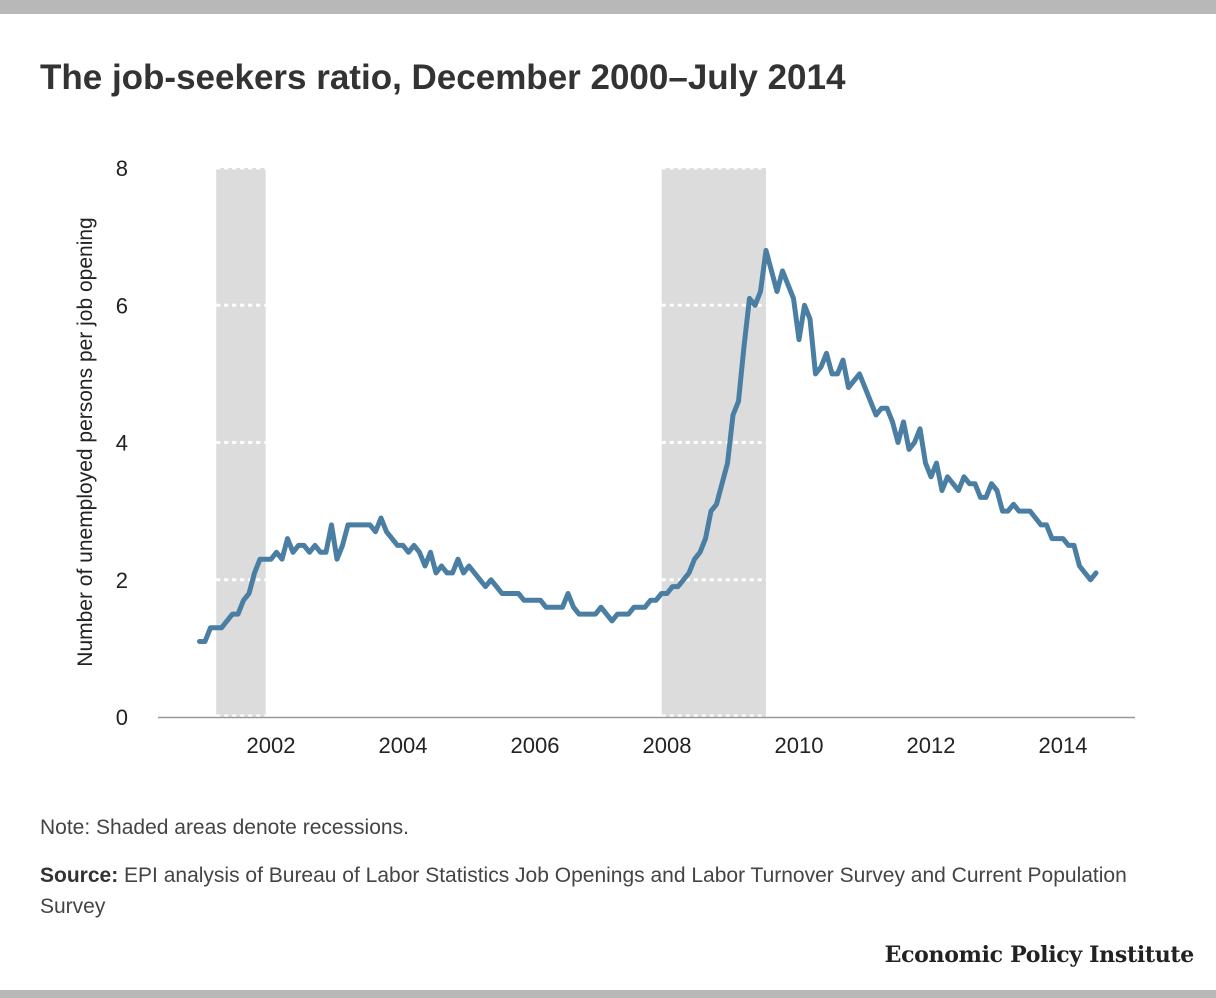 The height and width of the screenshot is (998, 1216). Describe the element at coordinates (122, 580) in the screenshot. I see `y-tick-label: 2` at that location.